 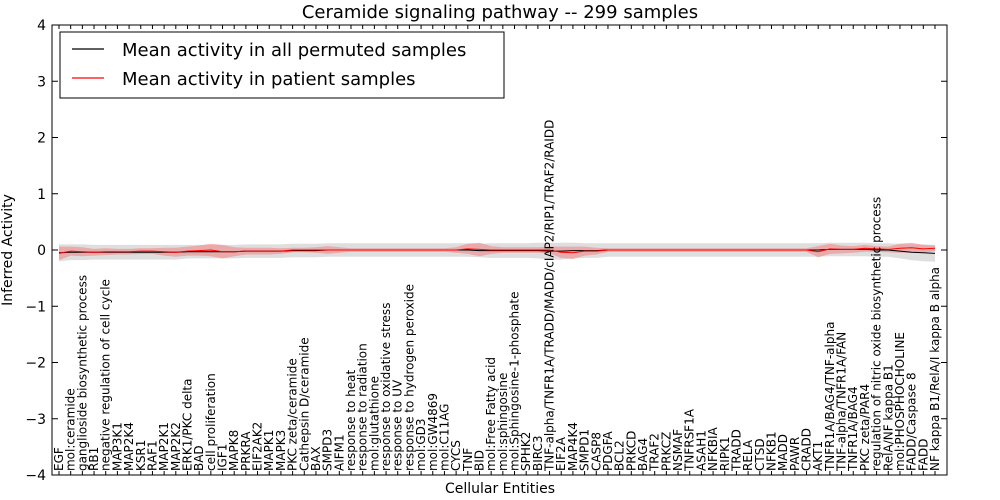 What do you see at coordinates (935, 369) in the screenshot?
I see `x-tick-label: NF kappa B1/RelA/I kappa B alpha` at bounding box center [935, 369].